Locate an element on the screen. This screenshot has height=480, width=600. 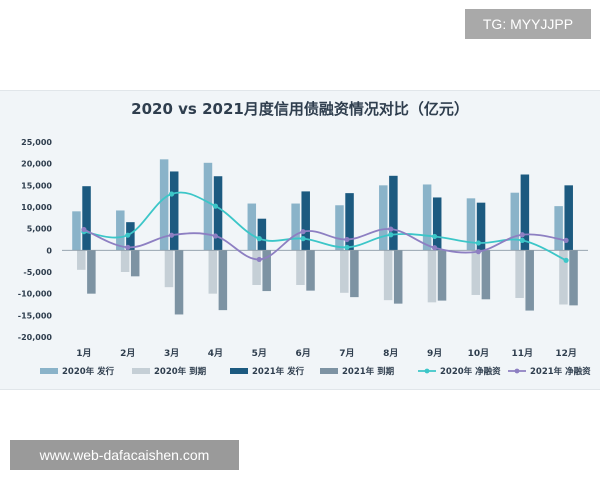
legend-label: 2020年 发行 is located at coordinates (88, 371).